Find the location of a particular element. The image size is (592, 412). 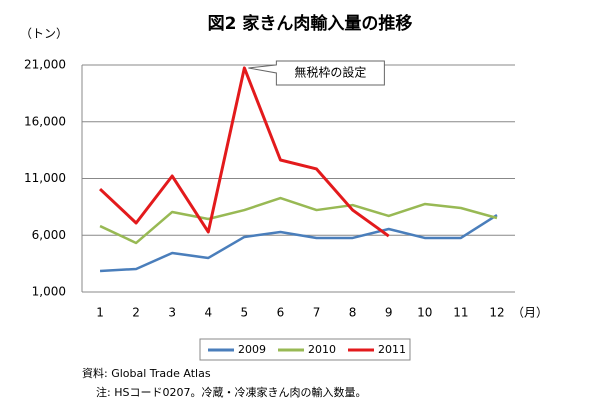

x-tick-label: 4 is located at coordinates (208, 313).